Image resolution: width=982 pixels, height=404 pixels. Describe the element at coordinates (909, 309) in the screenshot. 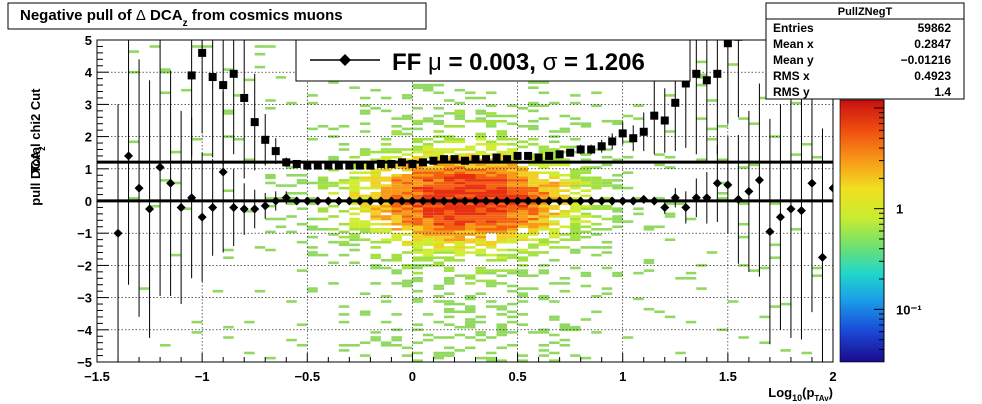

I see `color-bar-label: 10⁻¹` at that location.